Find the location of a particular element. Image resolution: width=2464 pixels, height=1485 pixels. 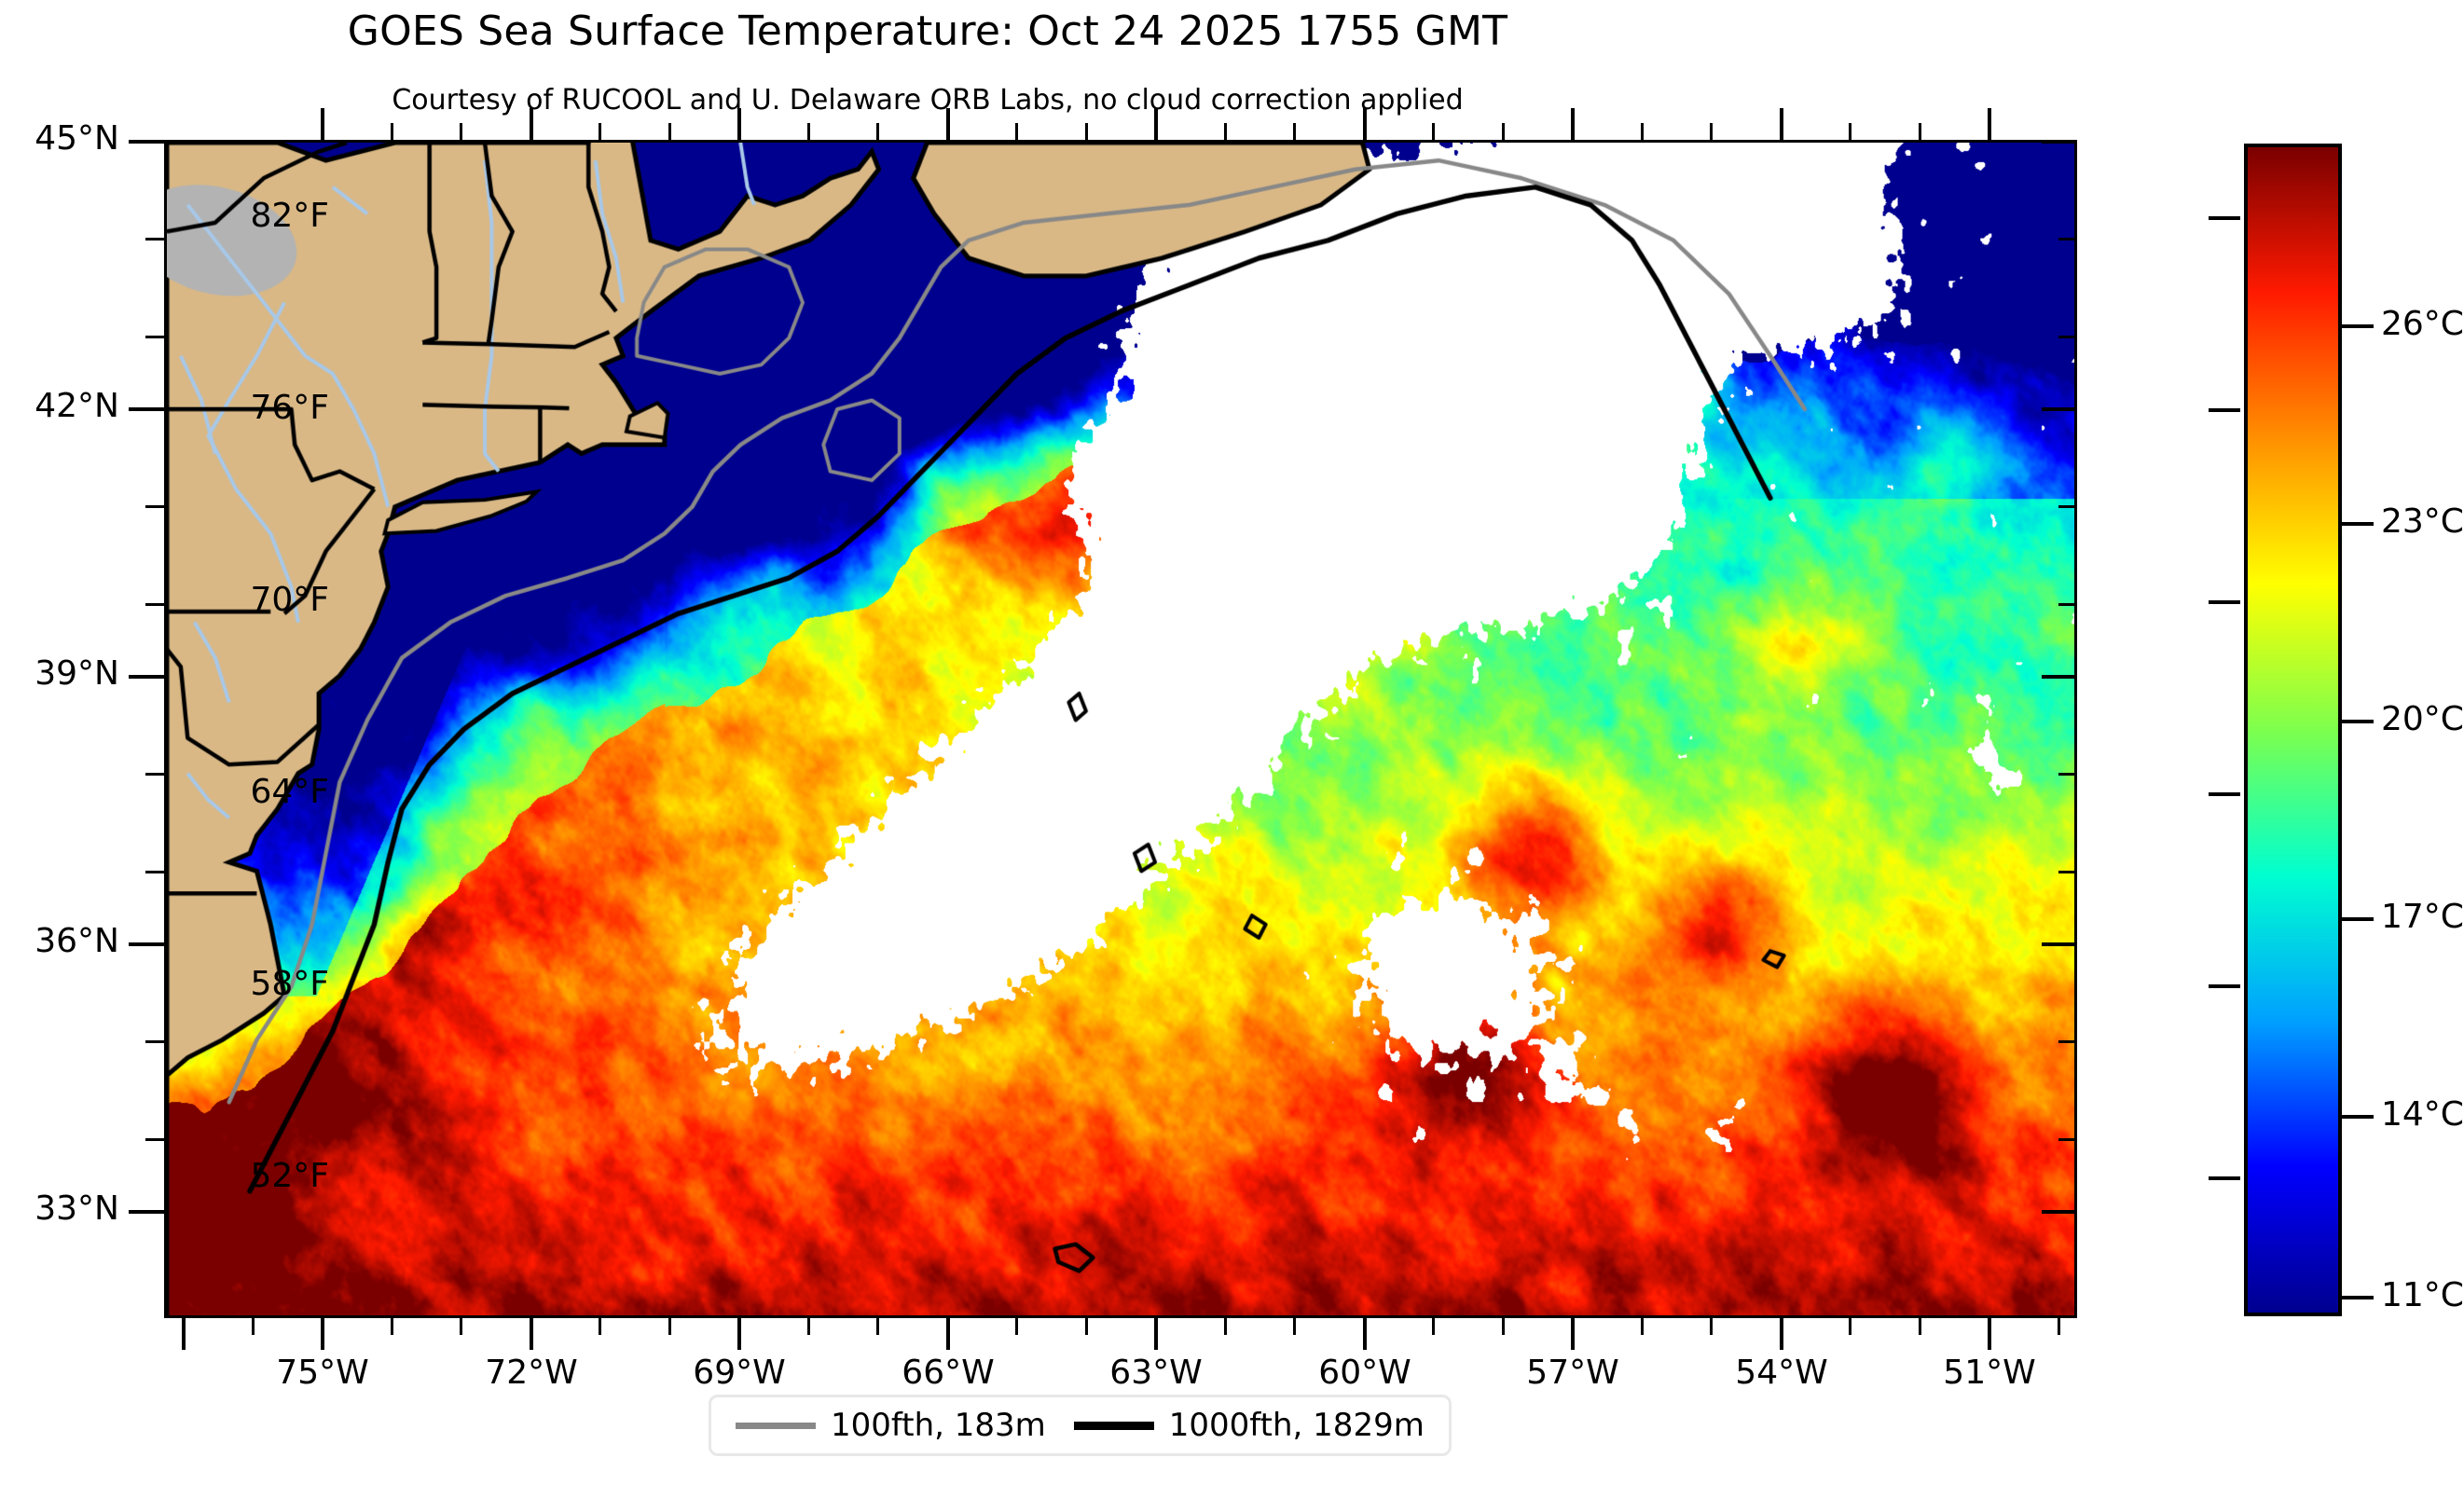

x-axis-label: 57°W is located at coordinates (1572, 1373).